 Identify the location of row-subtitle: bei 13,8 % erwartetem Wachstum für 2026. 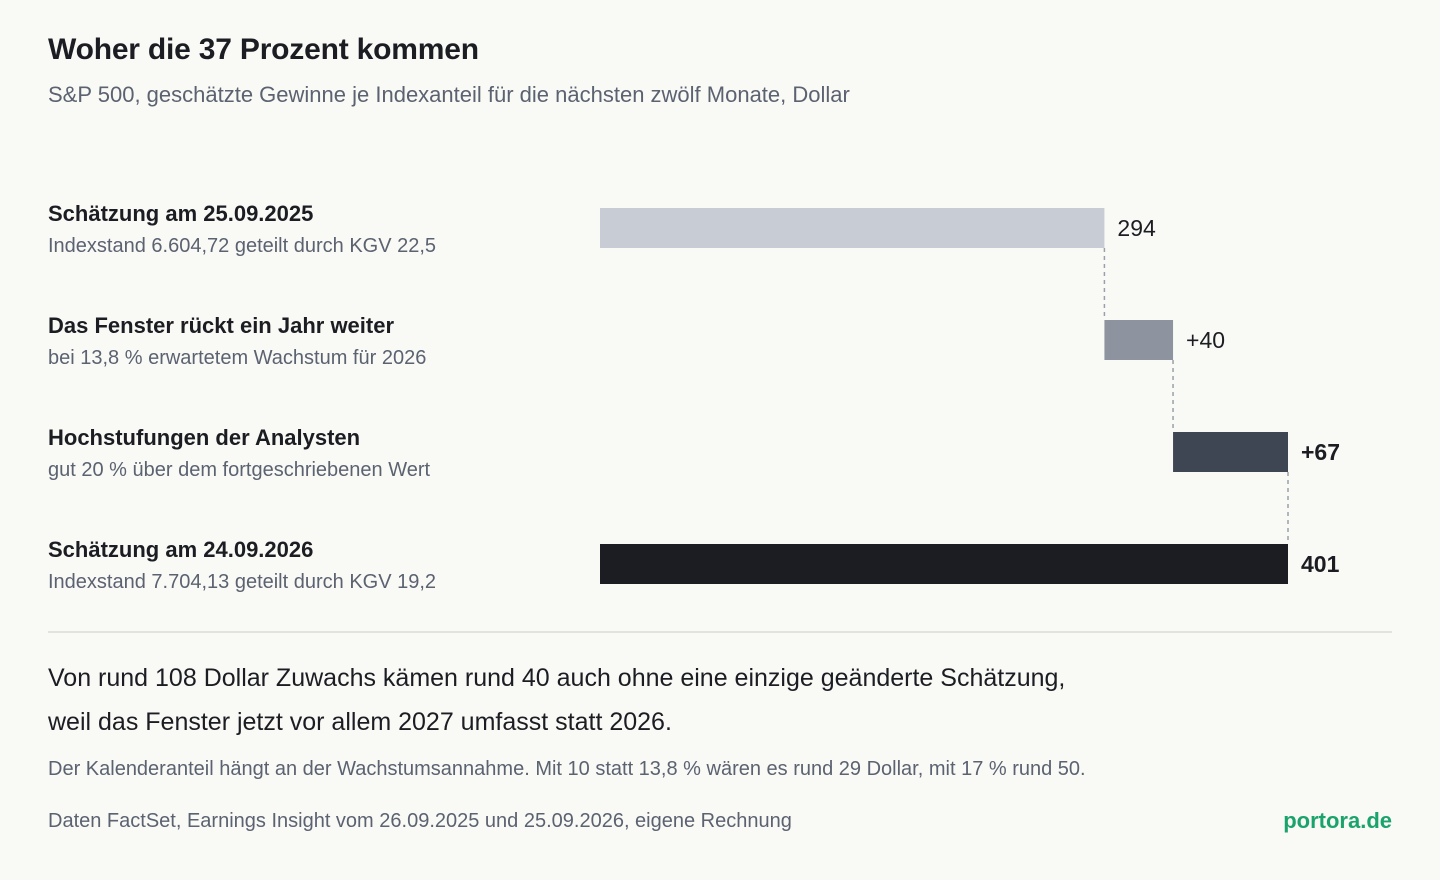
(237, 358).